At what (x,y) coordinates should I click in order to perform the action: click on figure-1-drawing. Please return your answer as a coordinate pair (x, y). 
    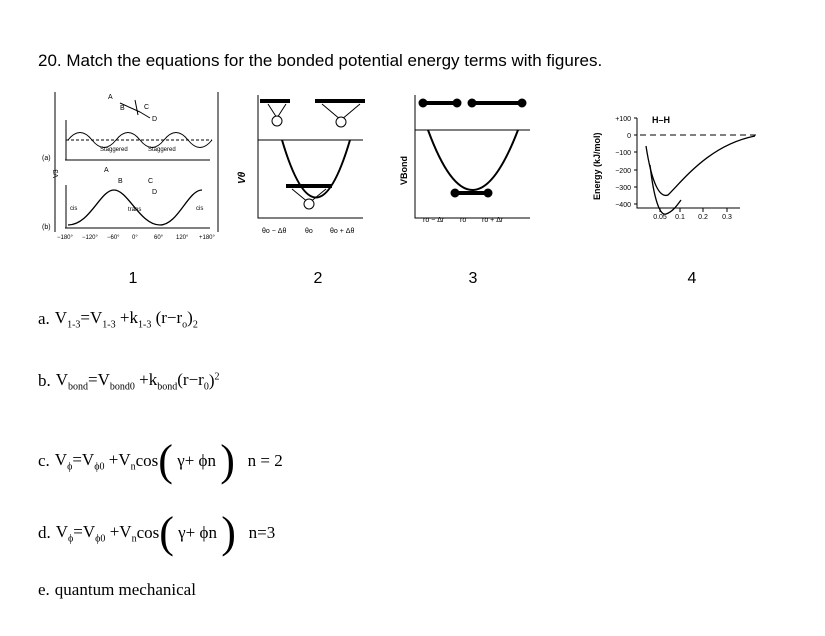
    Looking at the image, I should click on (136, 162).